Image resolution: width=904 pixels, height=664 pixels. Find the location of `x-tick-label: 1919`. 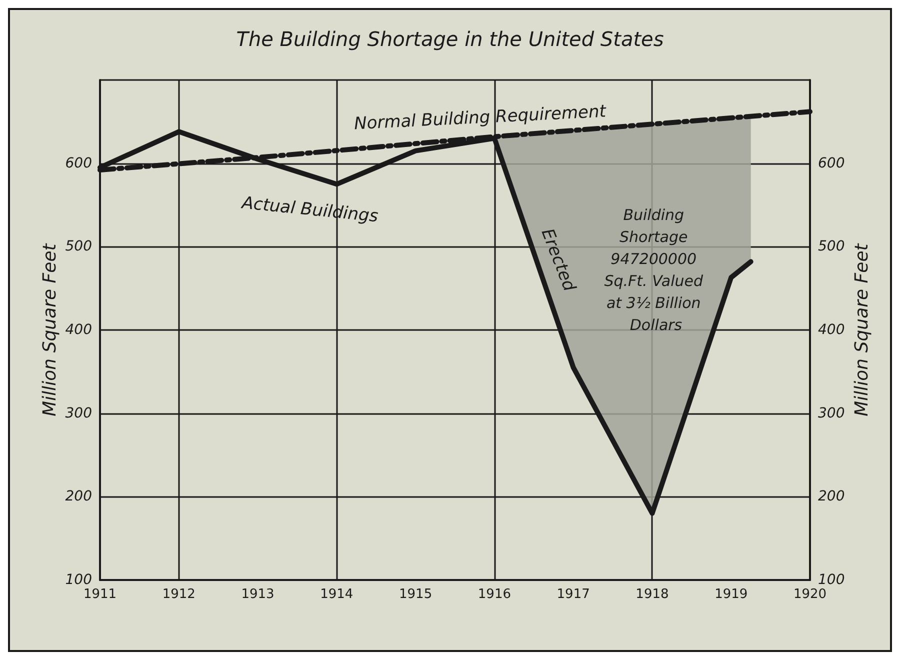

x-tick-label: 1919 is located at coordinates (731, 594).